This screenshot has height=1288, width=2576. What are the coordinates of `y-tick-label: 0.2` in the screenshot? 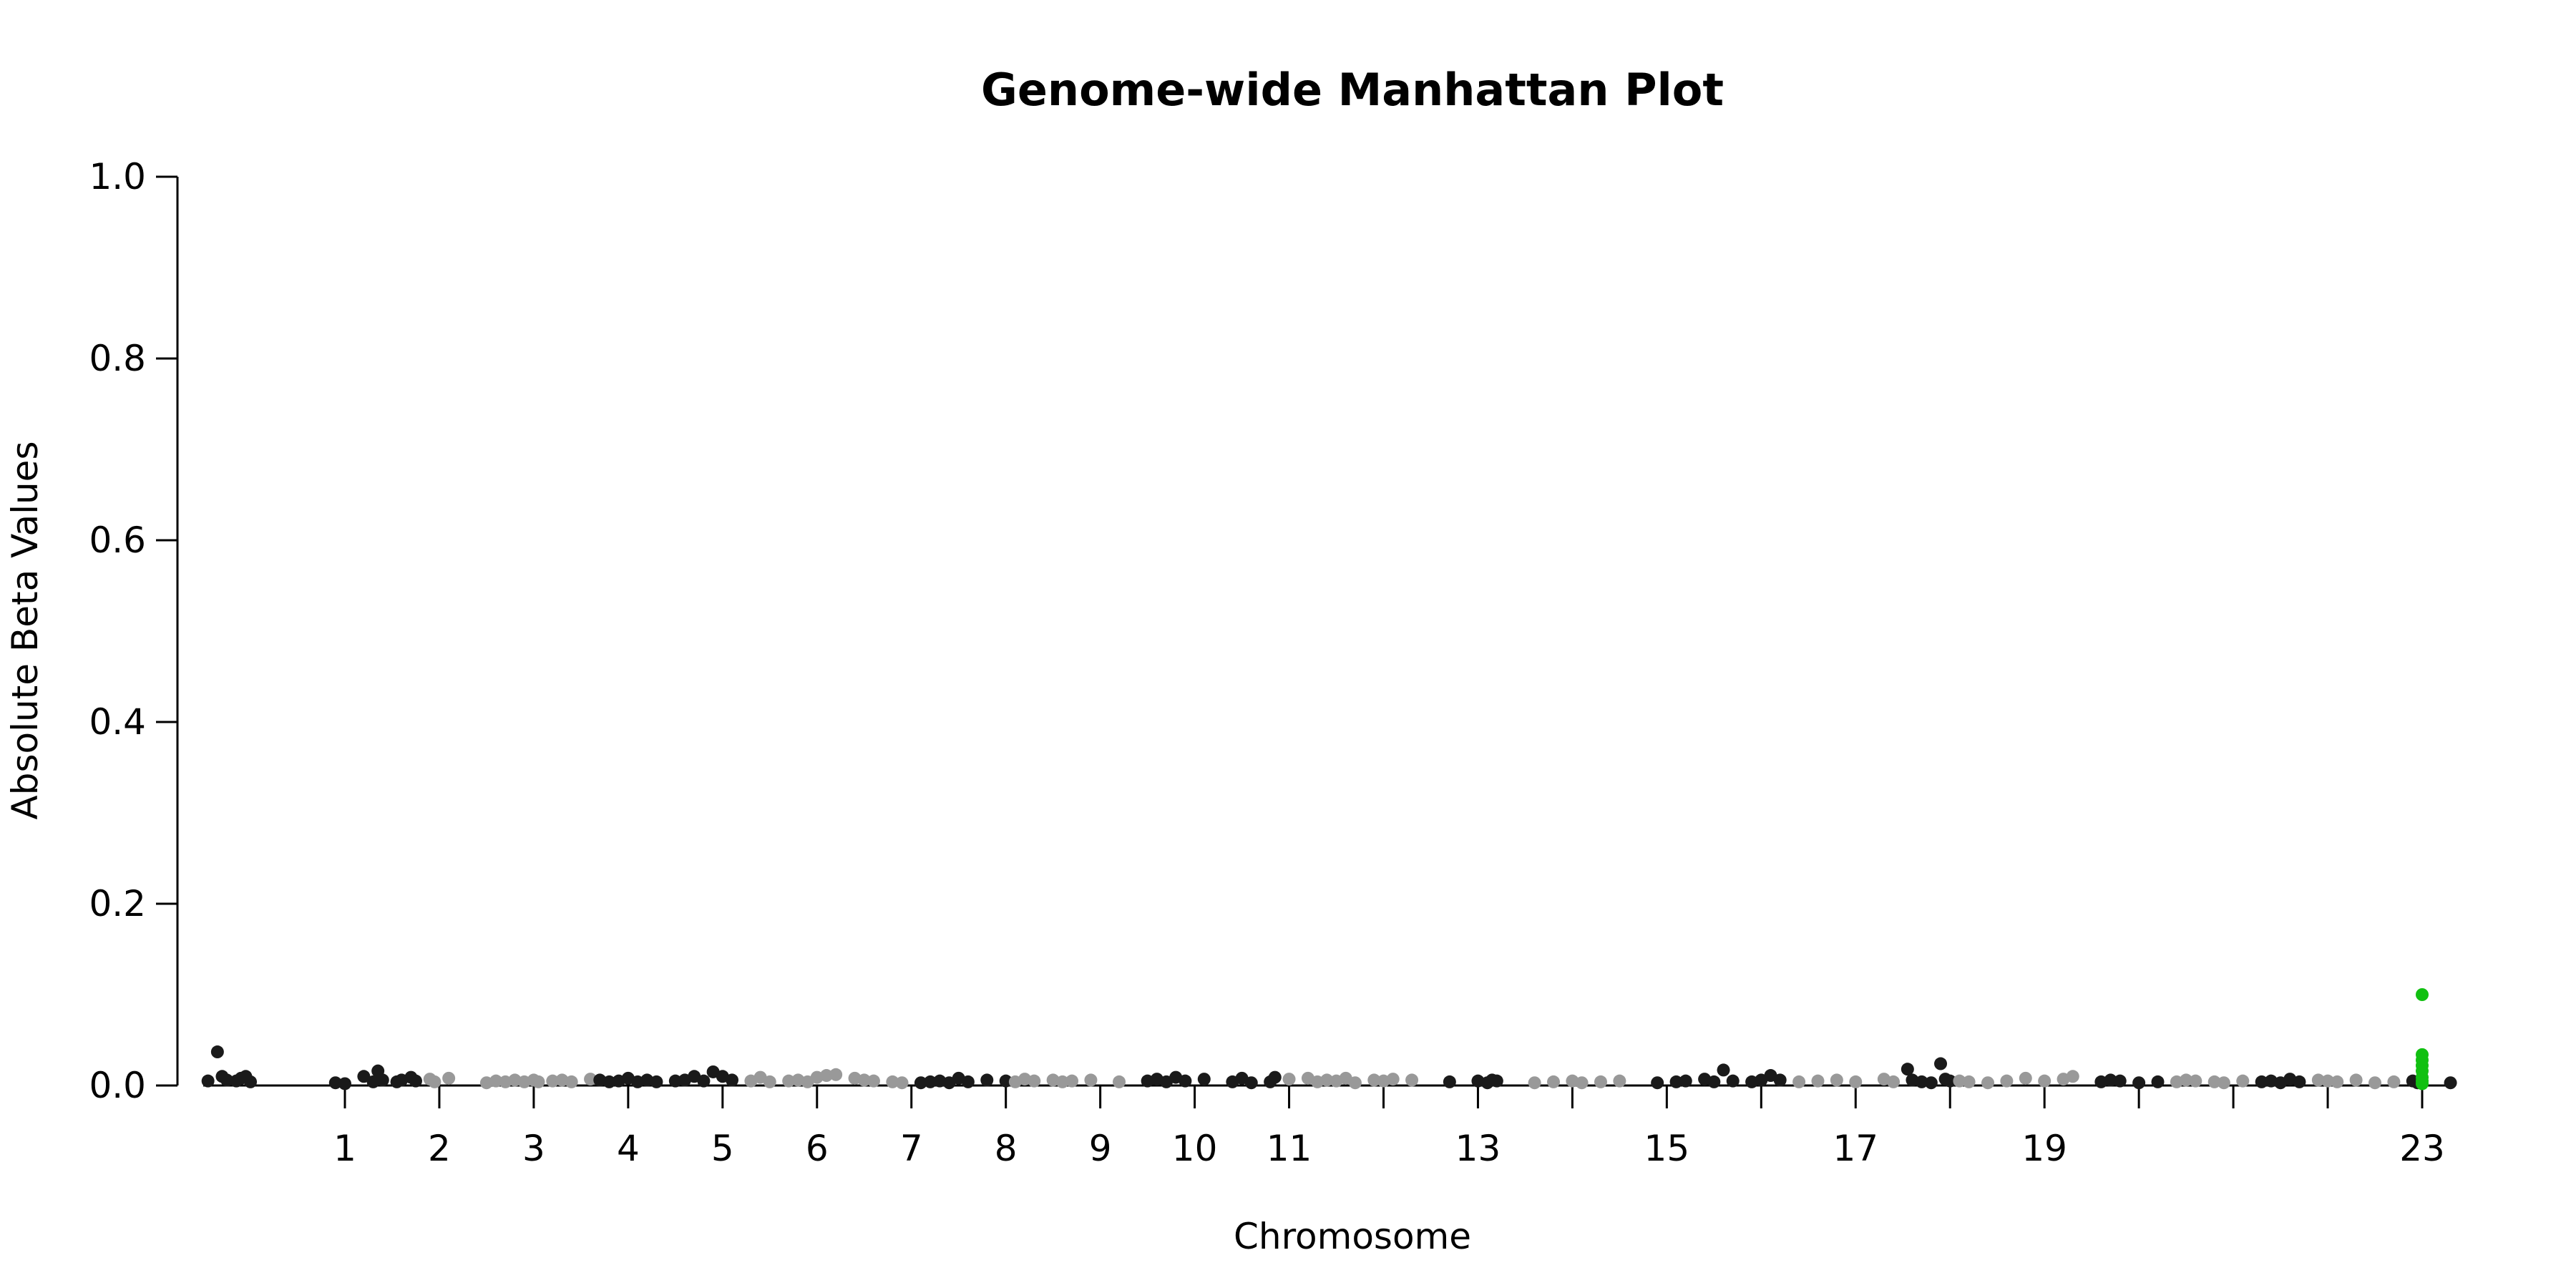 It's located at (117, 903).